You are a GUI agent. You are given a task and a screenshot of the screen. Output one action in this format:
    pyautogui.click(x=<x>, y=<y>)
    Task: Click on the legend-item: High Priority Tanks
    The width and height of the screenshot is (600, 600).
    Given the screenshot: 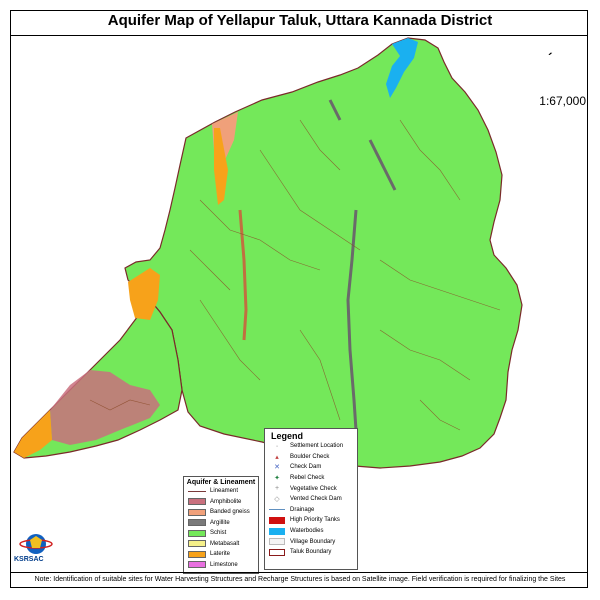 What is the action you would take?
    pyautogui.click(x=311, y=520)
    